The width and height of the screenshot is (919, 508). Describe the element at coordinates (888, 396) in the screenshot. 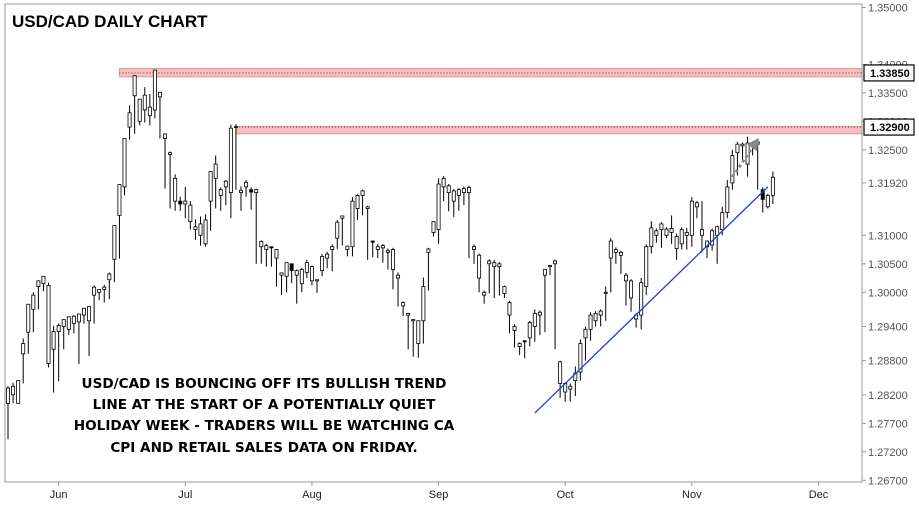

I see `y-tick-label: 1.28200` at that location.